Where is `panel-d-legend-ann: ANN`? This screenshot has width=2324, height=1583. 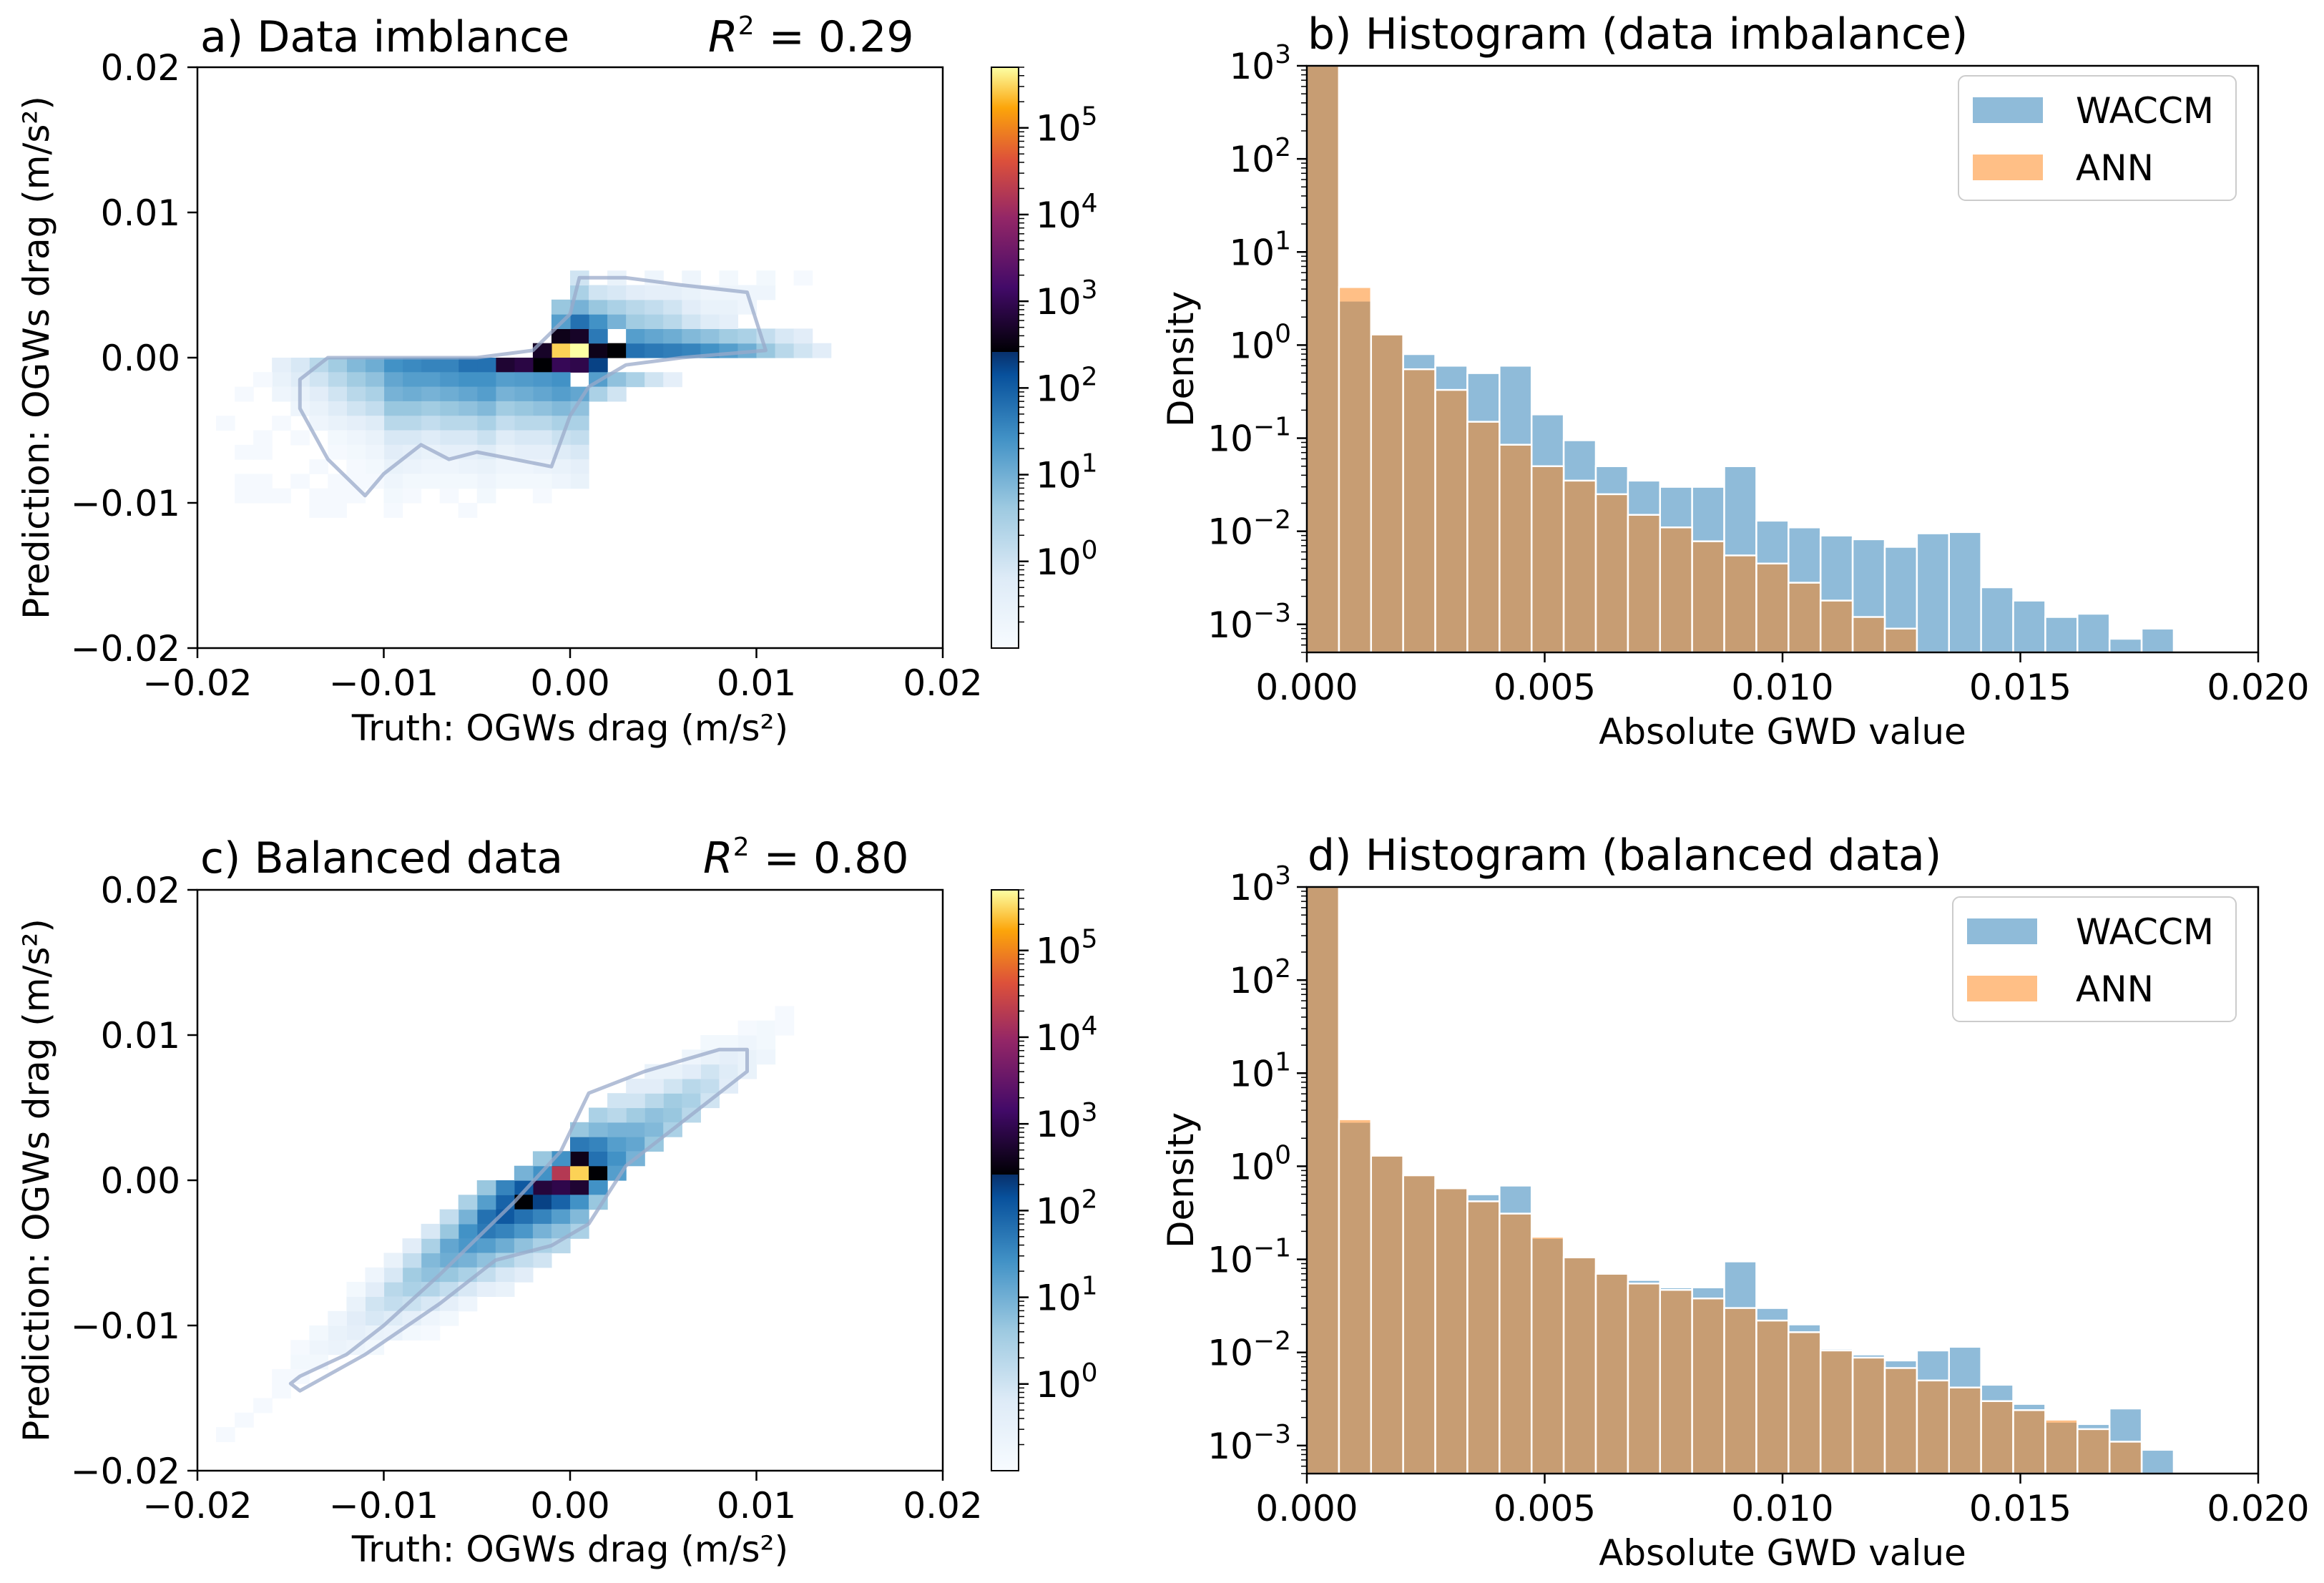 panel-d-legend-ann: ANN is located at coordinates (2115, 989).